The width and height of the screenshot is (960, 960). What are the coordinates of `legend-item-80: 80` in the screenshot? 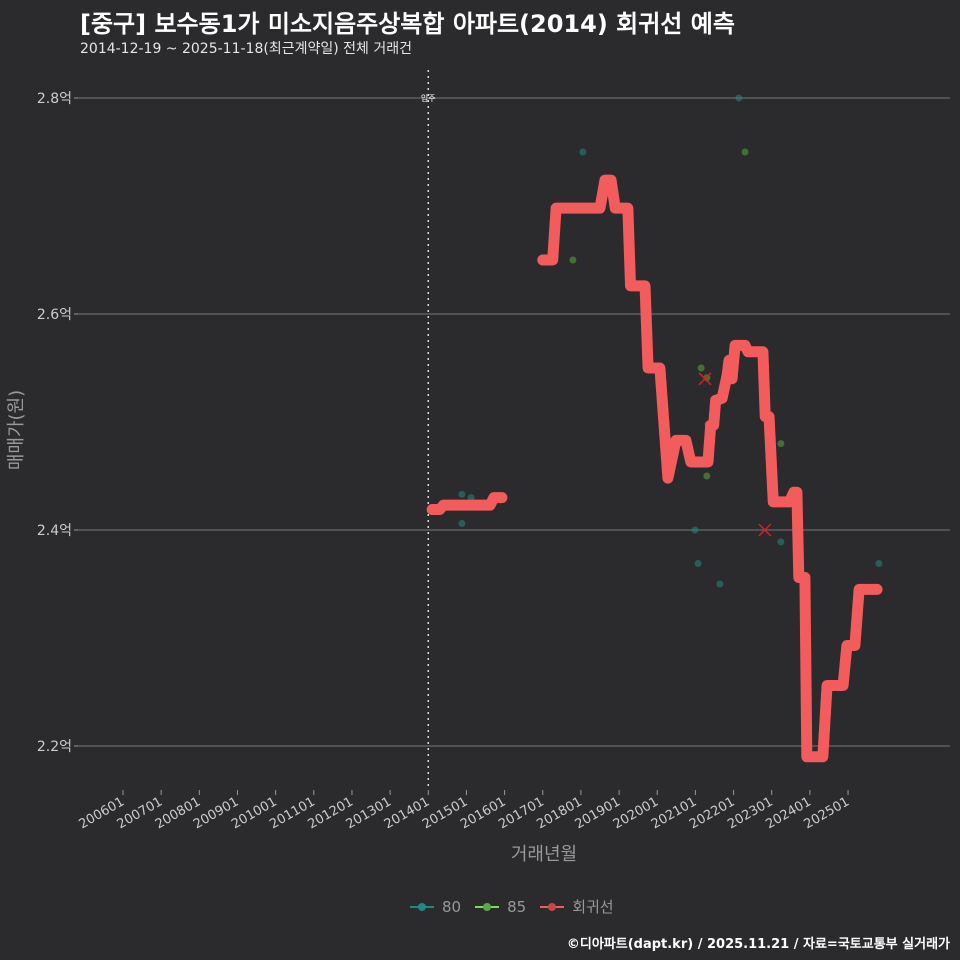 It's located at (435, 907).